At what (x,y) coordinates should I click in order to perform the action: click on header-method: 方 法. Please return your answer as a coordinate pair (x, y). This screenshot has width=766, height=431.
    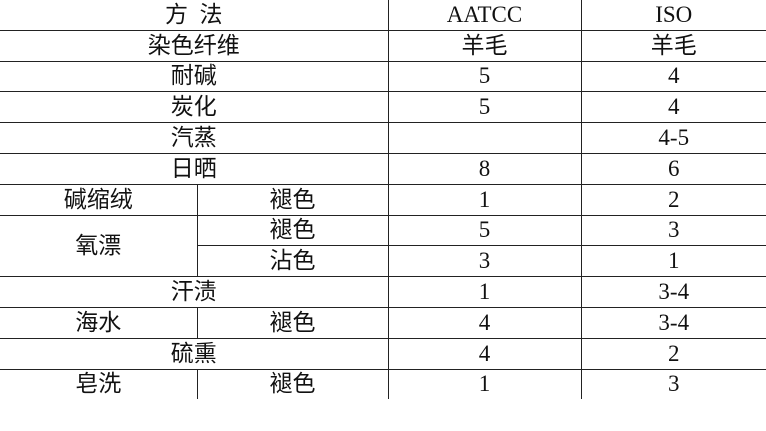
    Looking at the image, I should click on (194, 15).